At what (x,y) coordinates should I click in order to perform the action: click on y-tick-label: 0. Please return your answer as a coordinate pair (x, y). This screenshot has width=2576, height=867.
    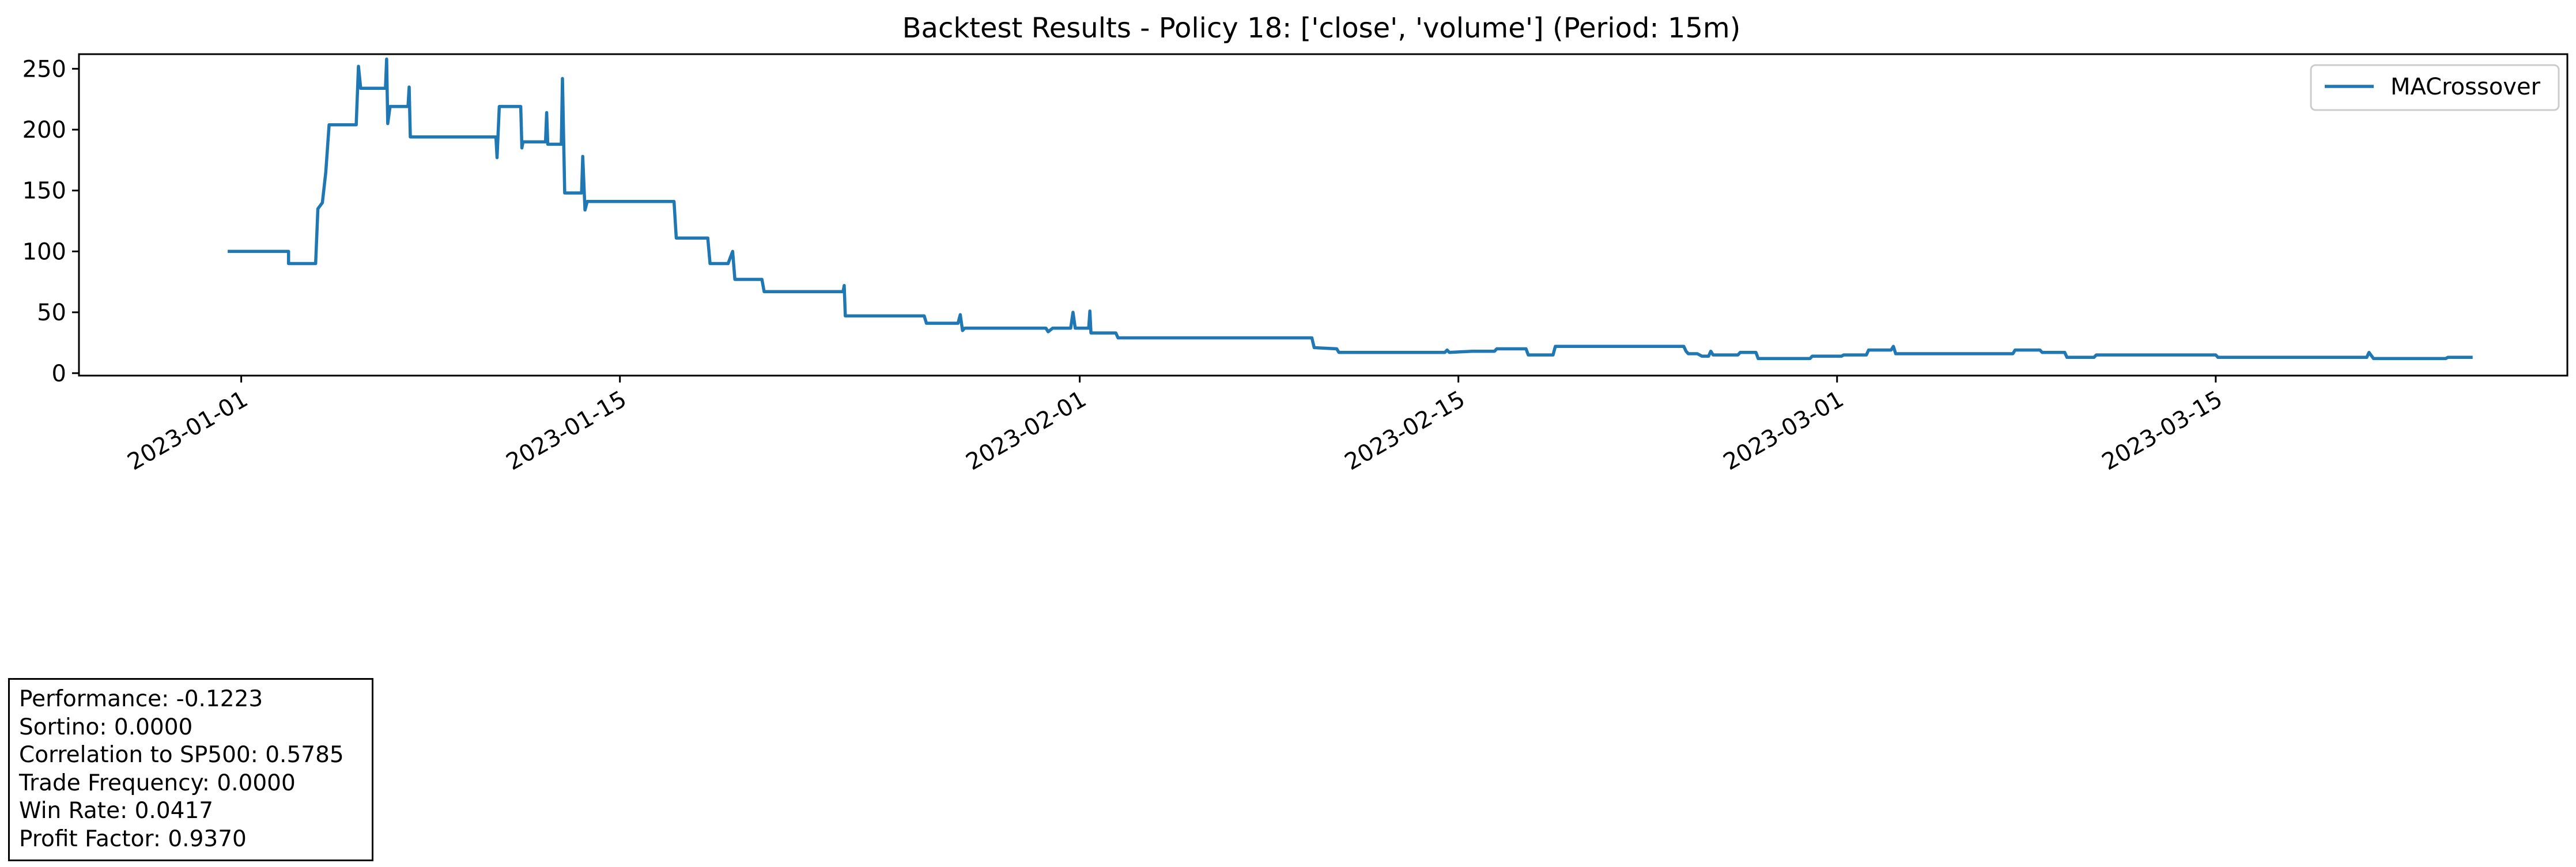
    Looking at the image, I should click on (59, 374).